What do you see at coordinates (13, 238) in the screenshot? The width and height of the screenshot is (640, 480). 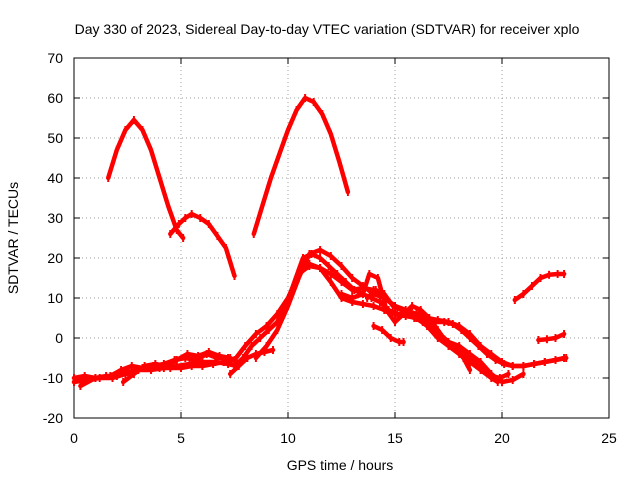 I see `y-axis-label: SDTVAR / TECUs` at bounding box center [13, 238].